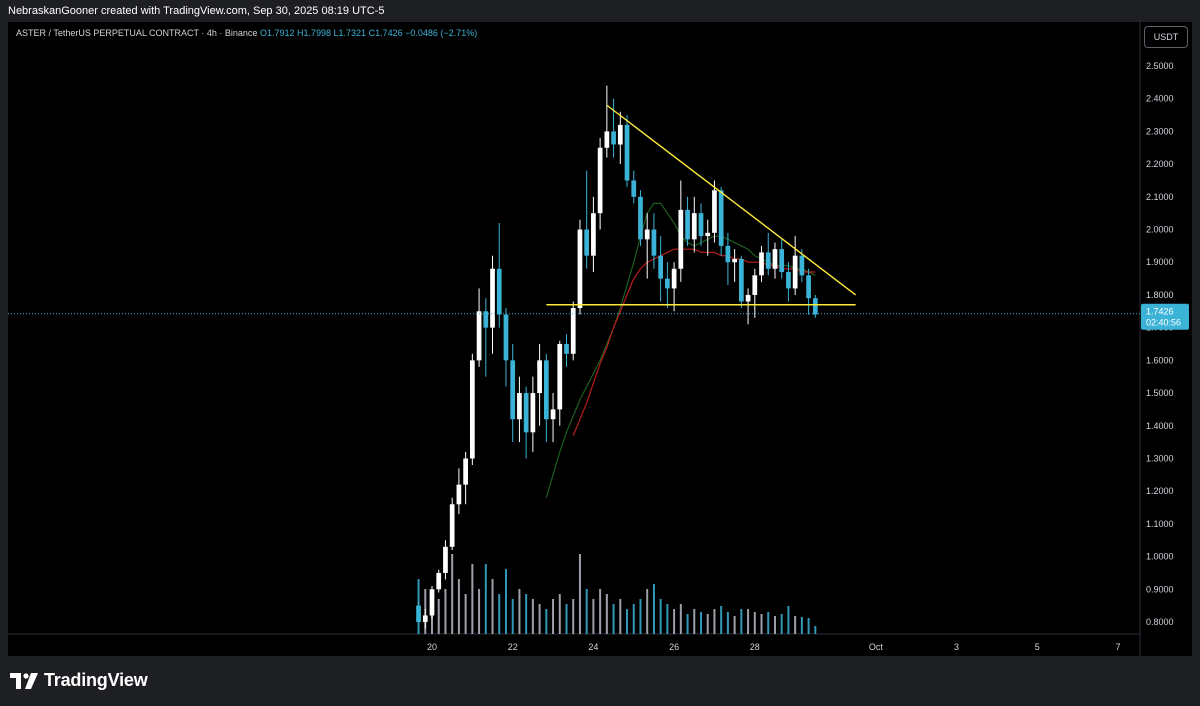 The height and width of the screenshot is (706, 1200). Describe the element at coordinates (1160, 589) in the screenshot. I see `y-tick-label: 0.9000` at that location.